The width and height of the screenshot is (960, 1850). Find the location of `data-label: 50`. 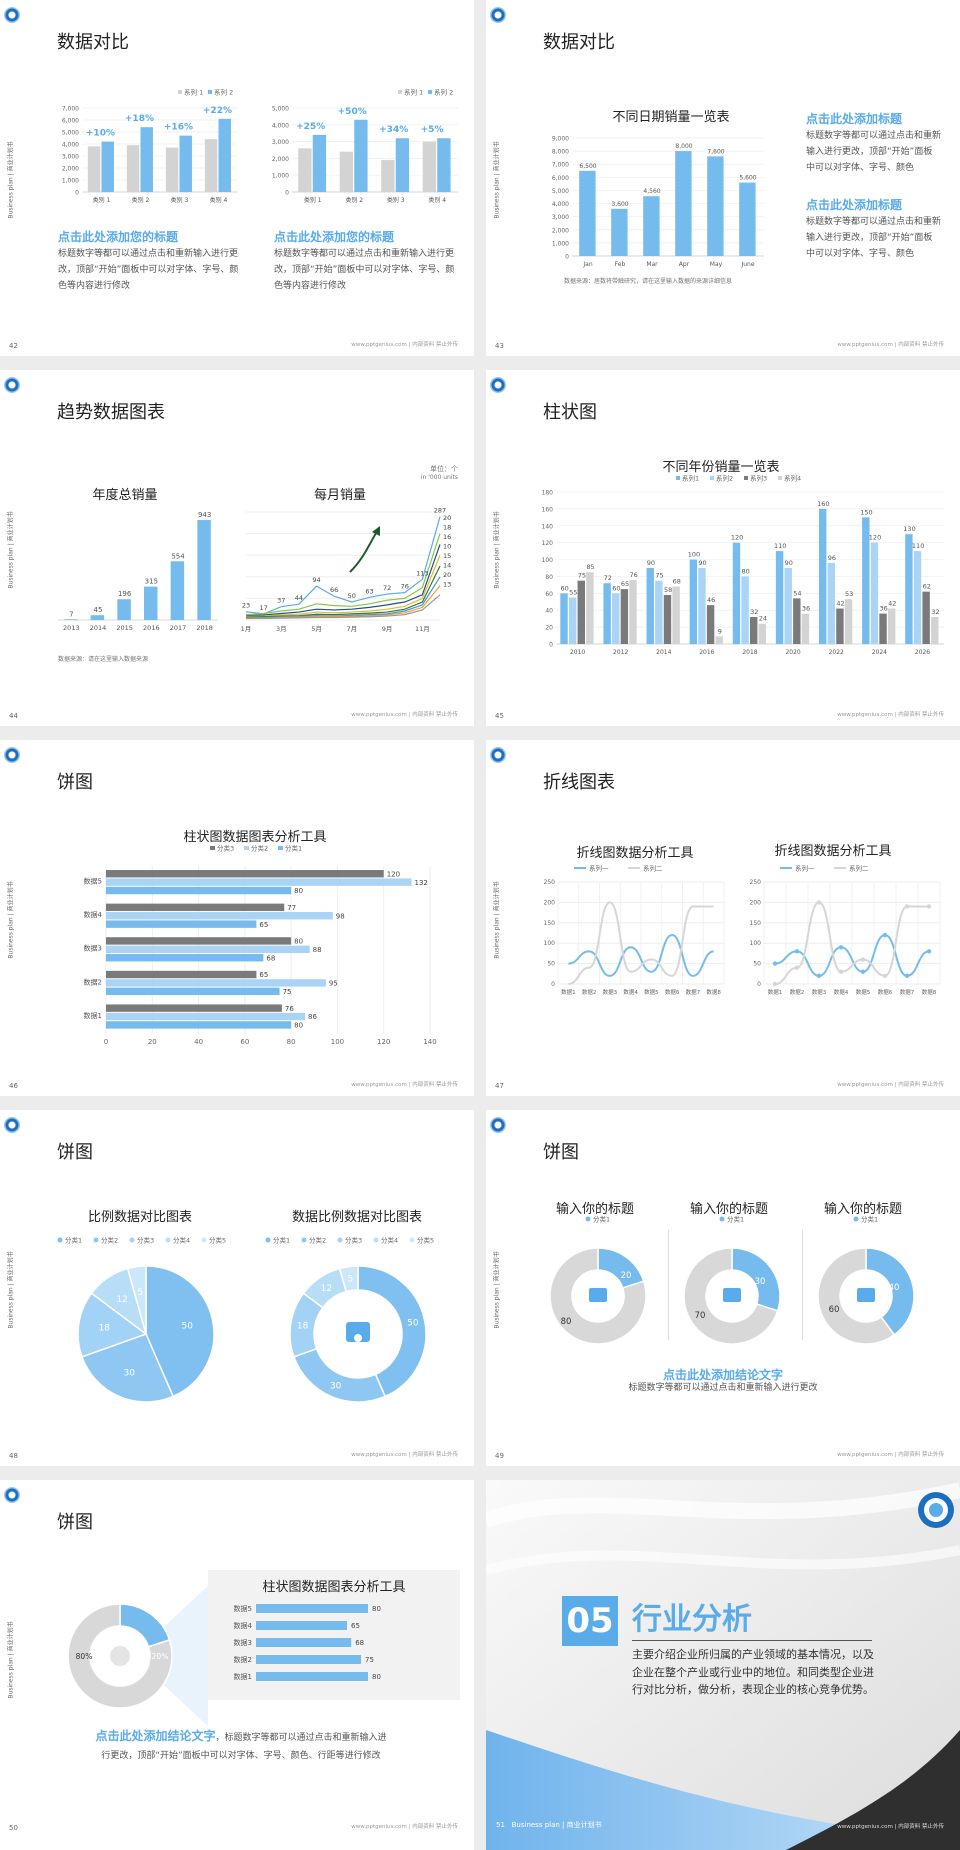

data-label: 50 is located at coordinates (352, 596).